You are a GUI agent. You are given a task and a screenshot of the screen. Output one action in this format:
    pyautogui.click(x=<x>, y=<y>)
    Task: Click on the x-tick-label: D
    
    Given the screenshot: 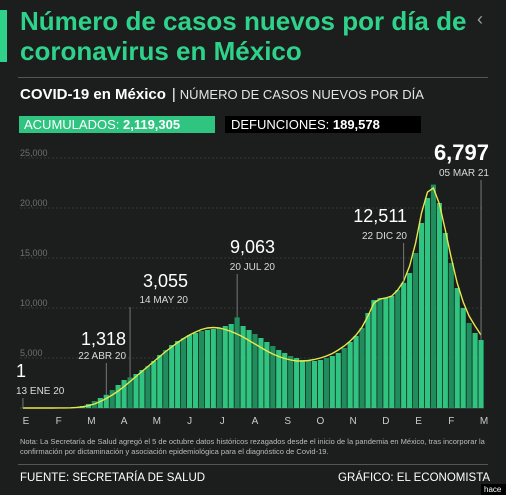 What is the action you would take?
    pyautogui.click(x=385, y=421)
    